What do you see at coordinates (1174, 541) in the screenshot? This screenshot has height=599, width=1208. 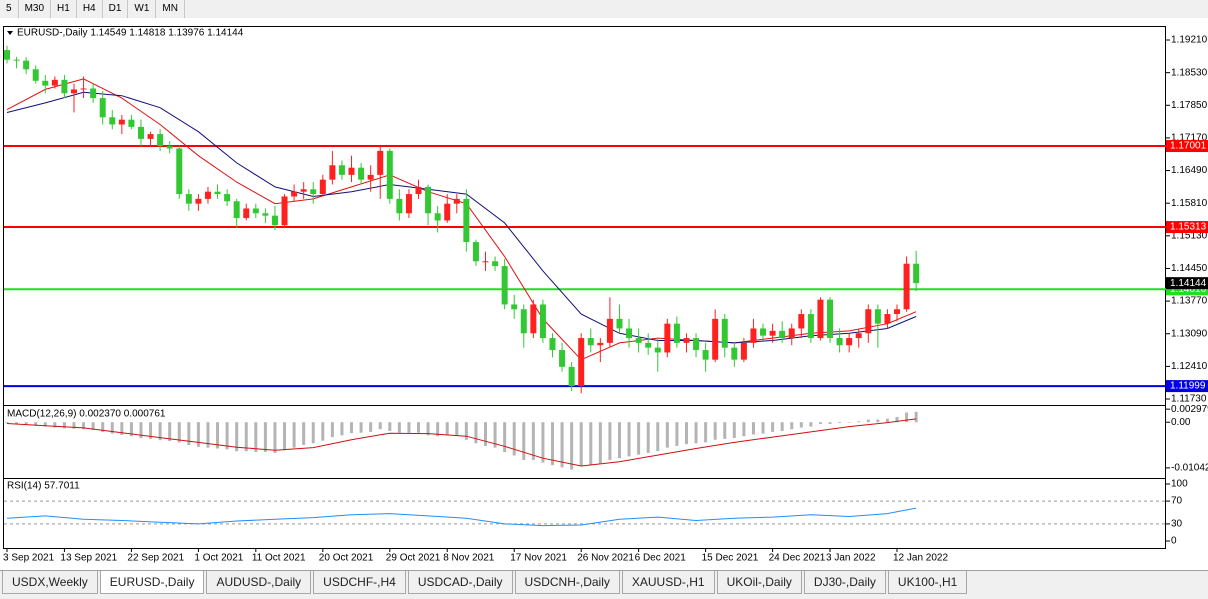 I see `y-tick-label: 0` at bounding box center [1174, 541].